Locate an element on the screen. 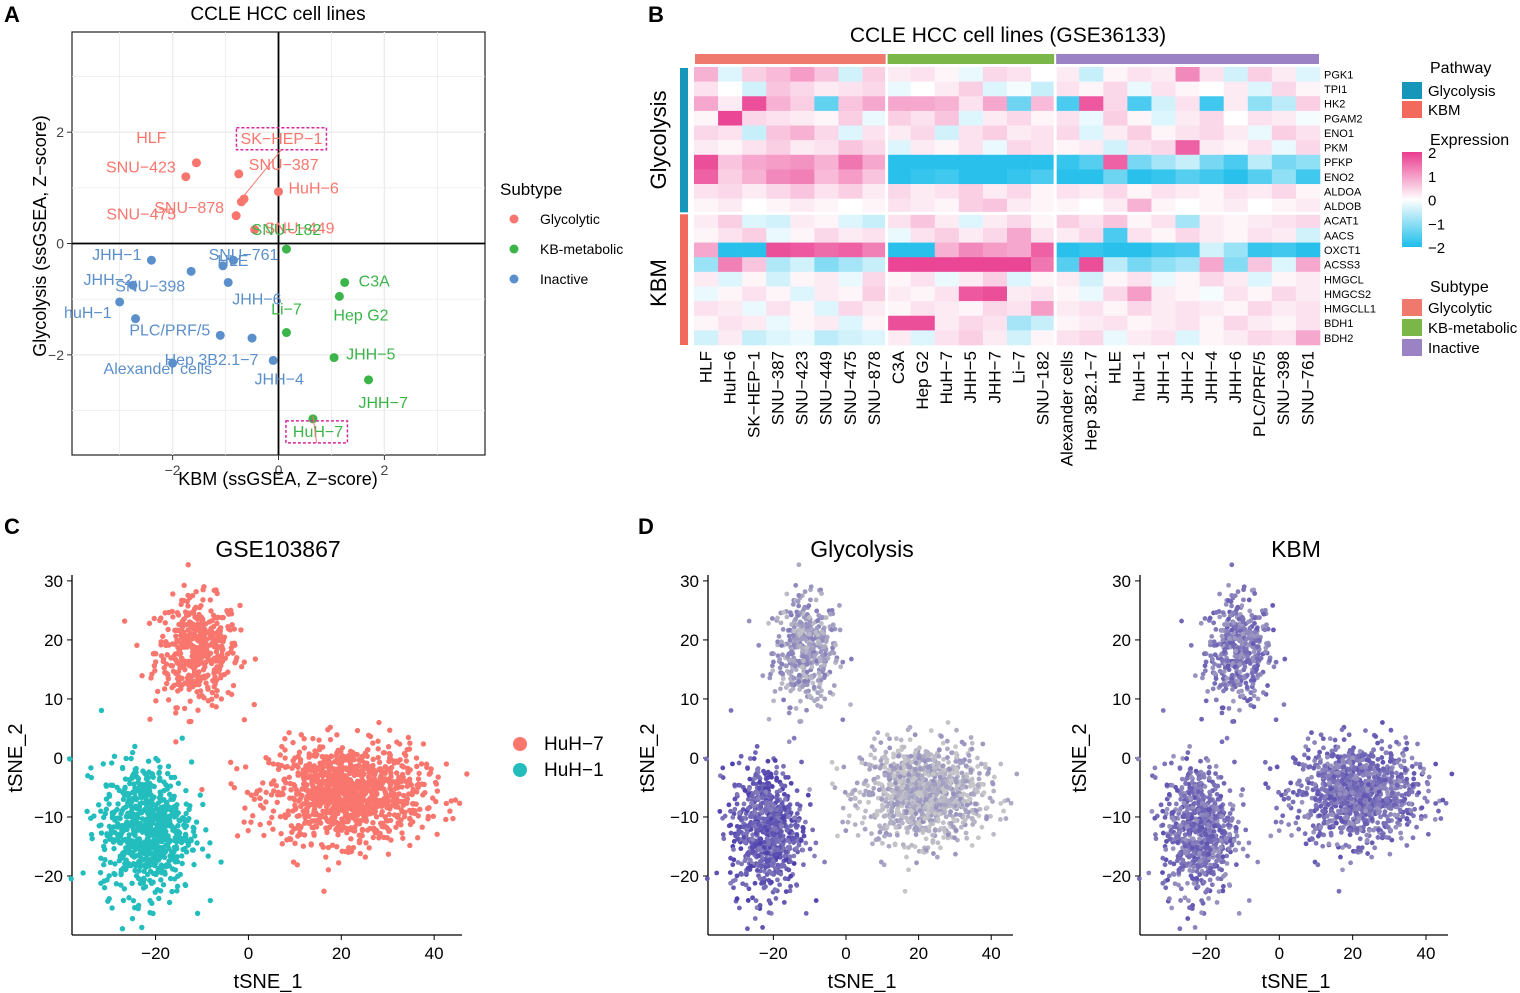 The height and width of the screenshot is (993, 1520). pathway-legend-label: Glycolysis is located at coordinates (1462, 91).